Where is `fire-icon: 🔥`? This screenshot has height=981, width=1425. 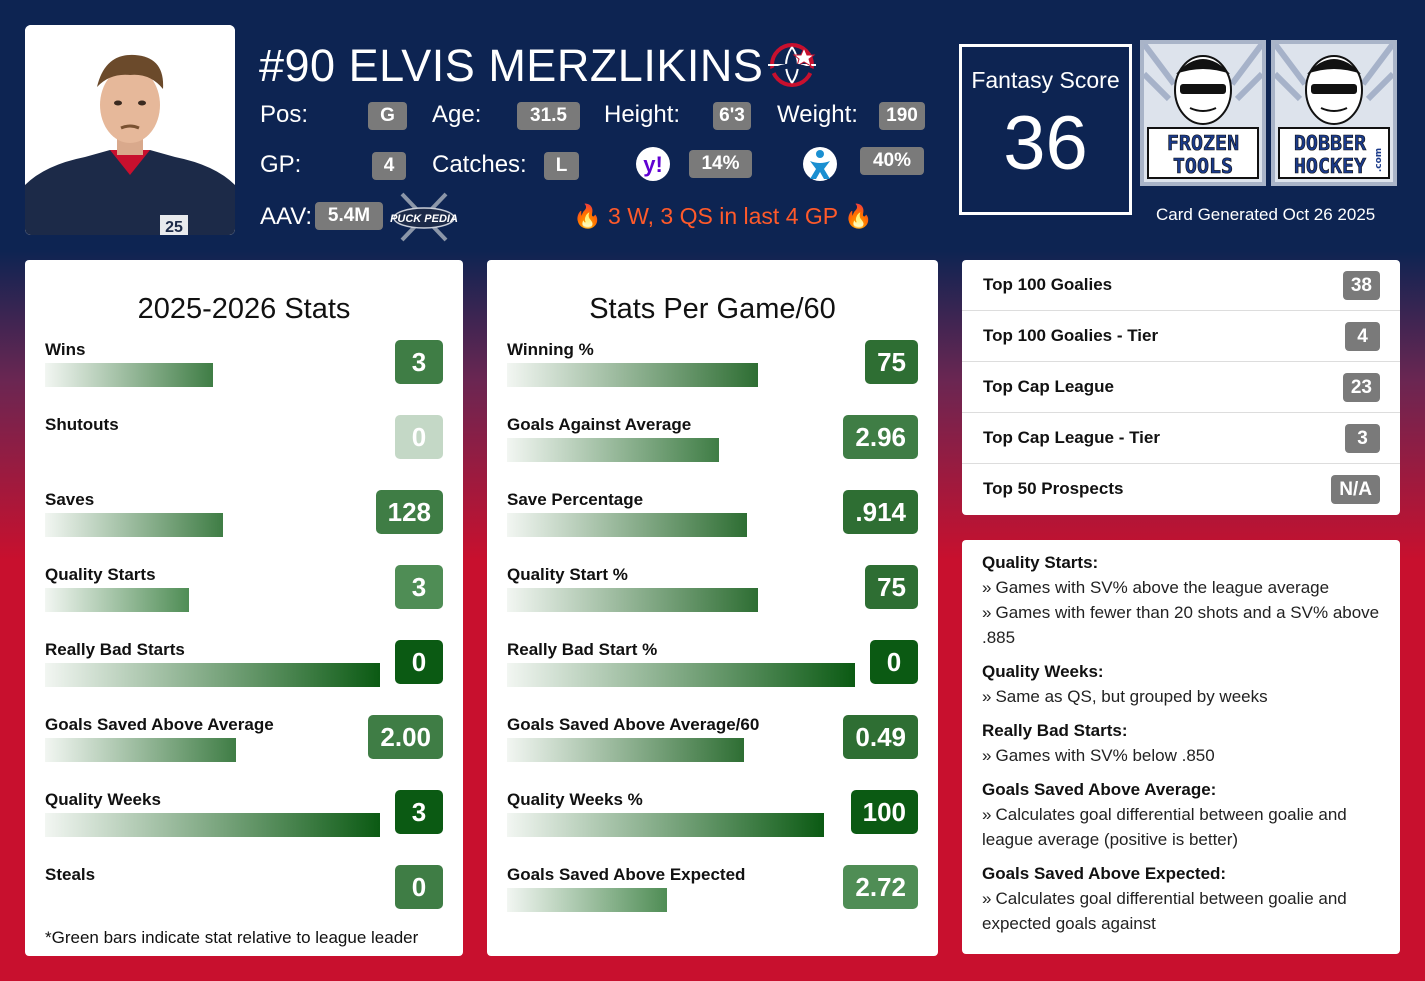 fire-icon: 🔥 is located at coordinates (587, 216).